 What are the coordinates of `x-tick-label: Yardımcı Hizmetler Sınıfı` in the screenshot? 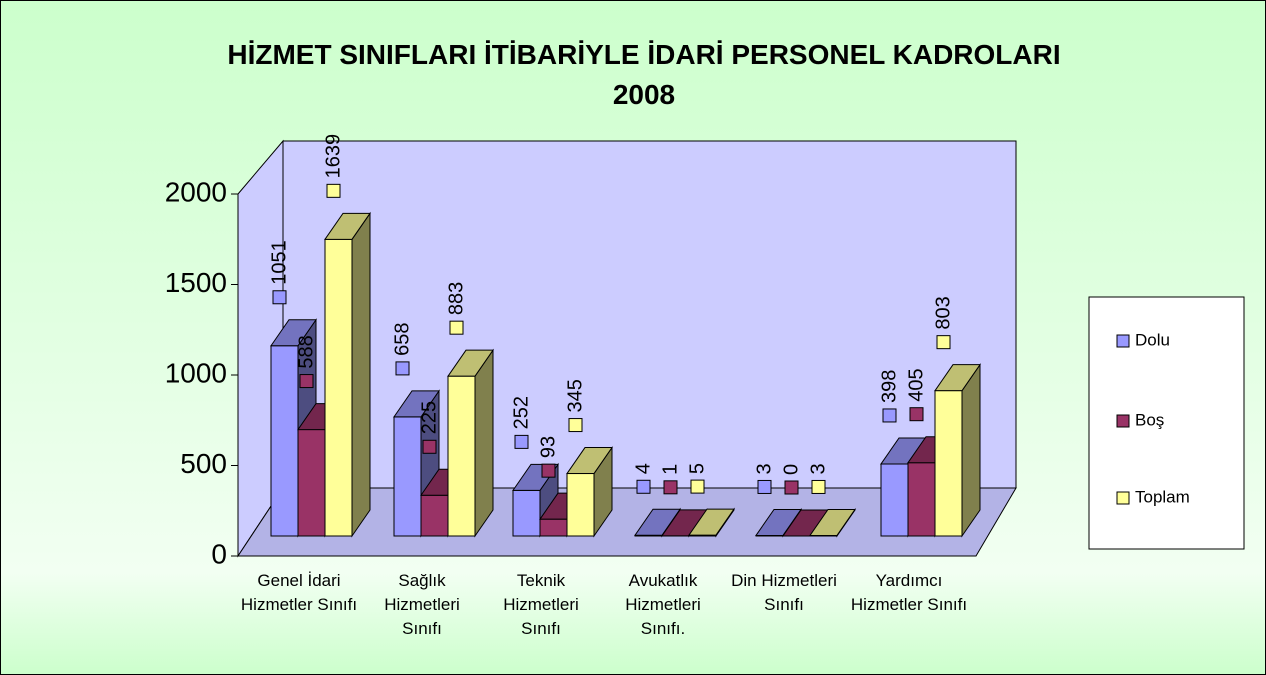 It's located at (909, 592).